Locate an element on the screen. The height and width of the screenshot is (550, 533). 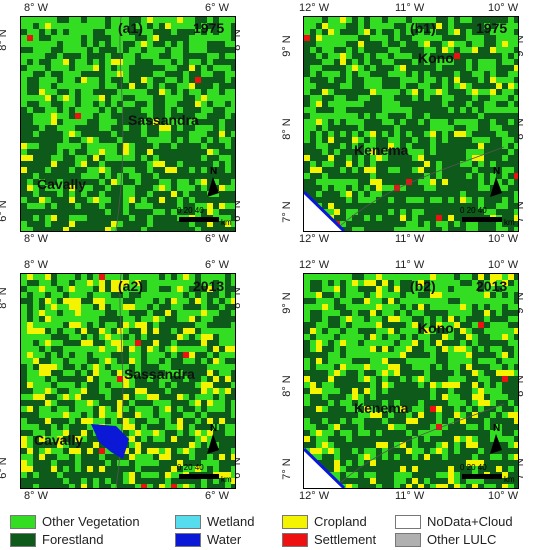
panel-label: (b1) is located at coordinates (423, 28).